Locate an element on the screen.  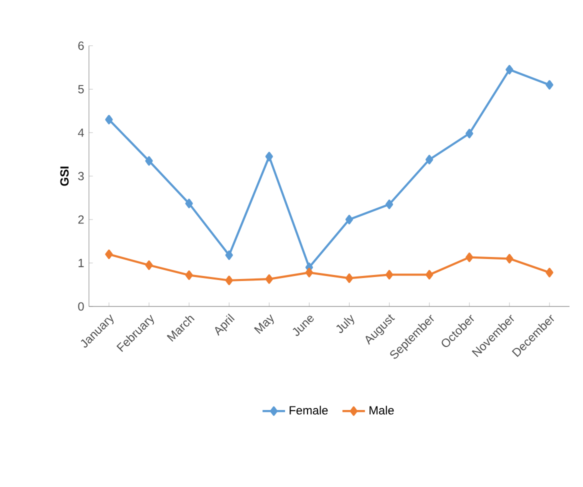
y-tick-label: 5 is located at coordinates (81, 89).